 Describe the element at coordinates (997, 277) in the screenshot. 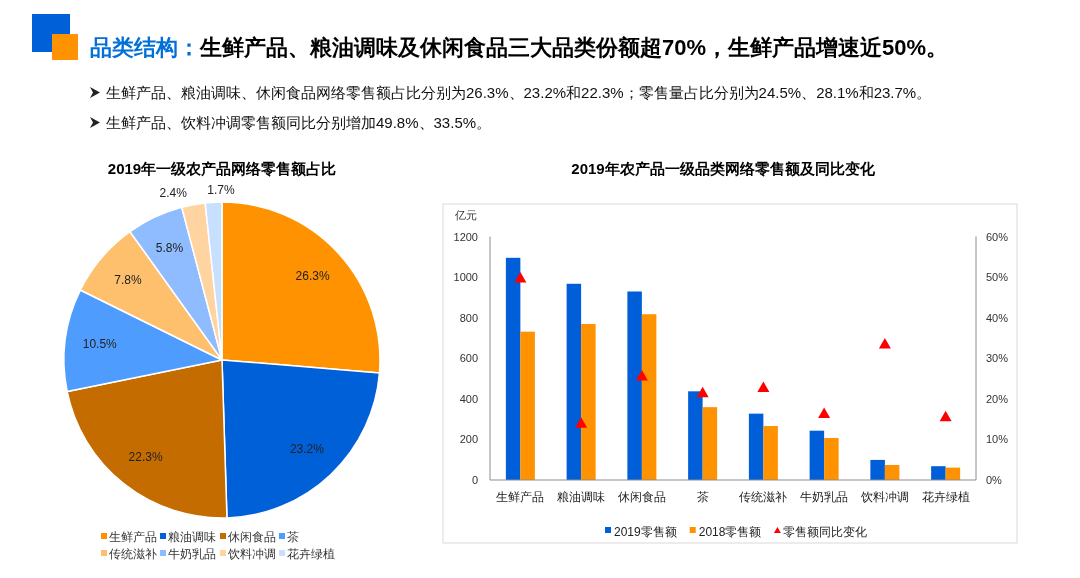

I see `y2-tick-label: 50%` at that location.